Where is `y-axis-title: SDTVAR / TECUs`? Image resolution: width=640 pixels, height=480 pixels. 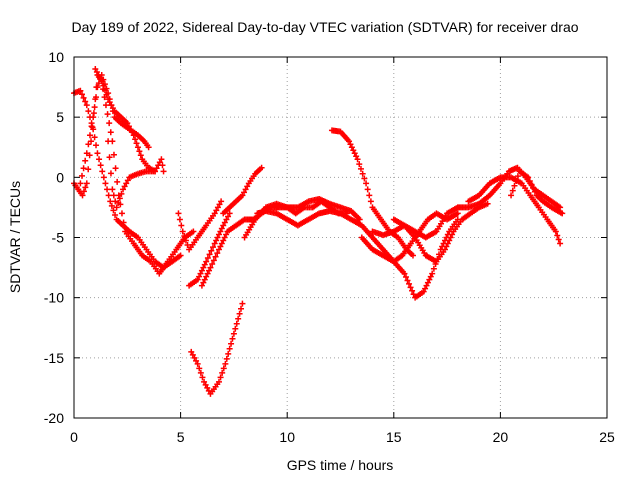
y-axis-title: SDTVAR / TECUs is located at coordinates (15, 237).